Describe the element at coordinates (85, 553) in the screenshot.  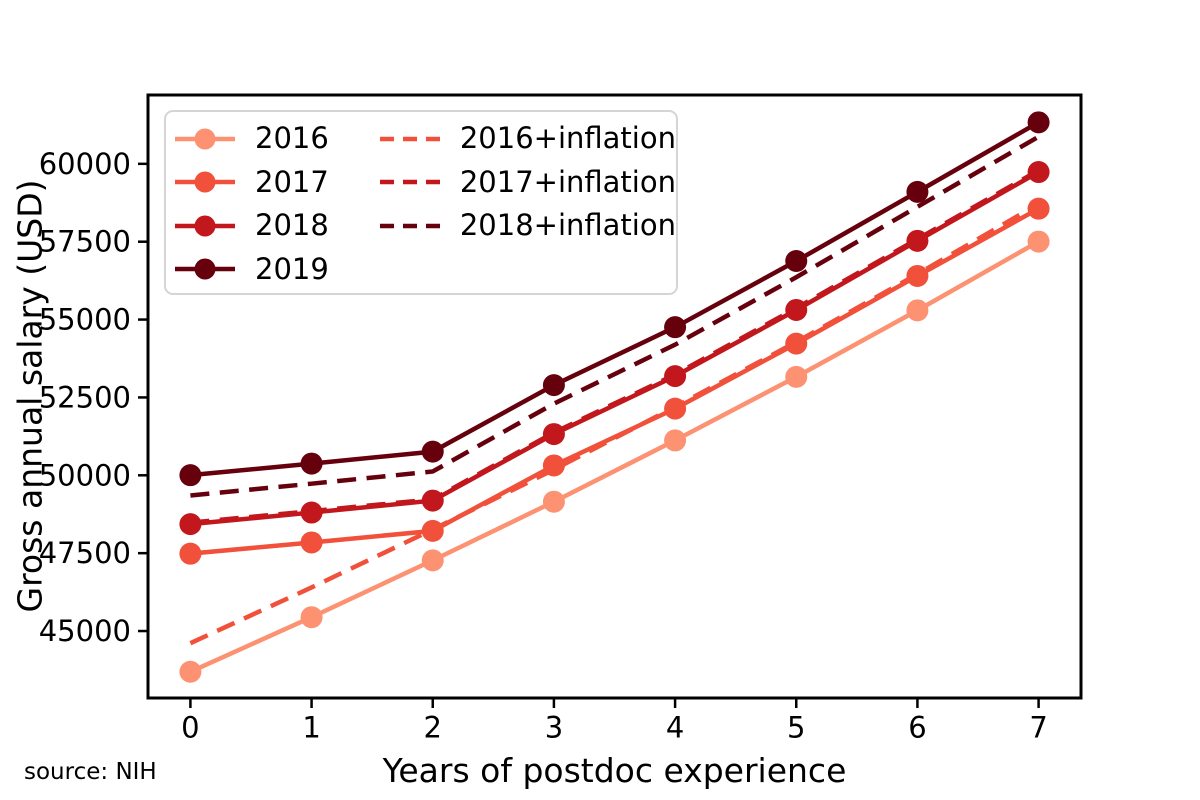
I see `y-tick-label: 47500` at that location.